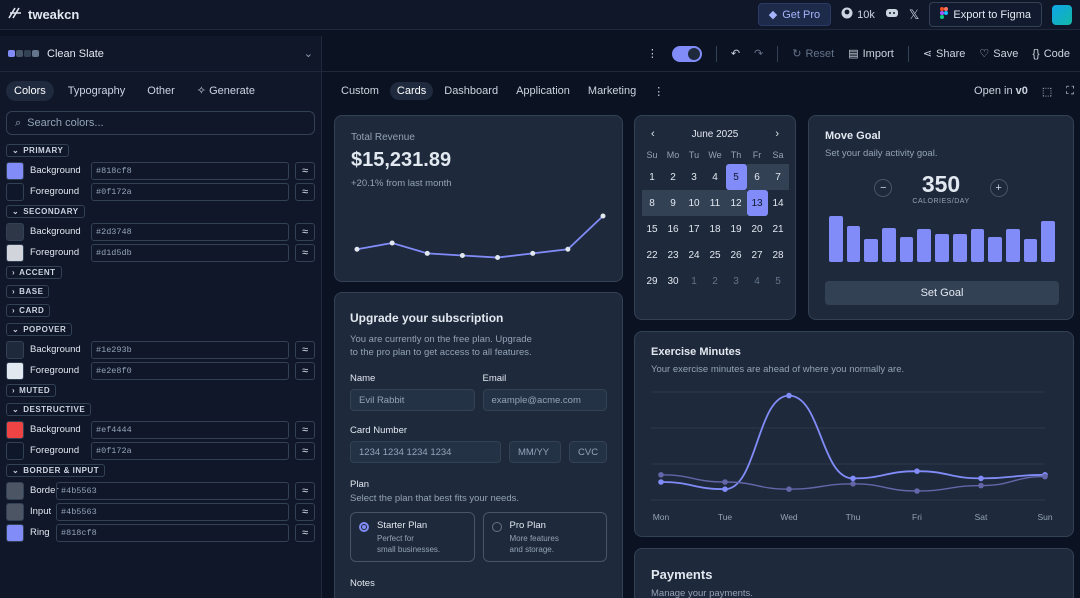 This screenshot has height=598, width=1080. I want to click on hex-input: #4b5563, so click(172, 490).